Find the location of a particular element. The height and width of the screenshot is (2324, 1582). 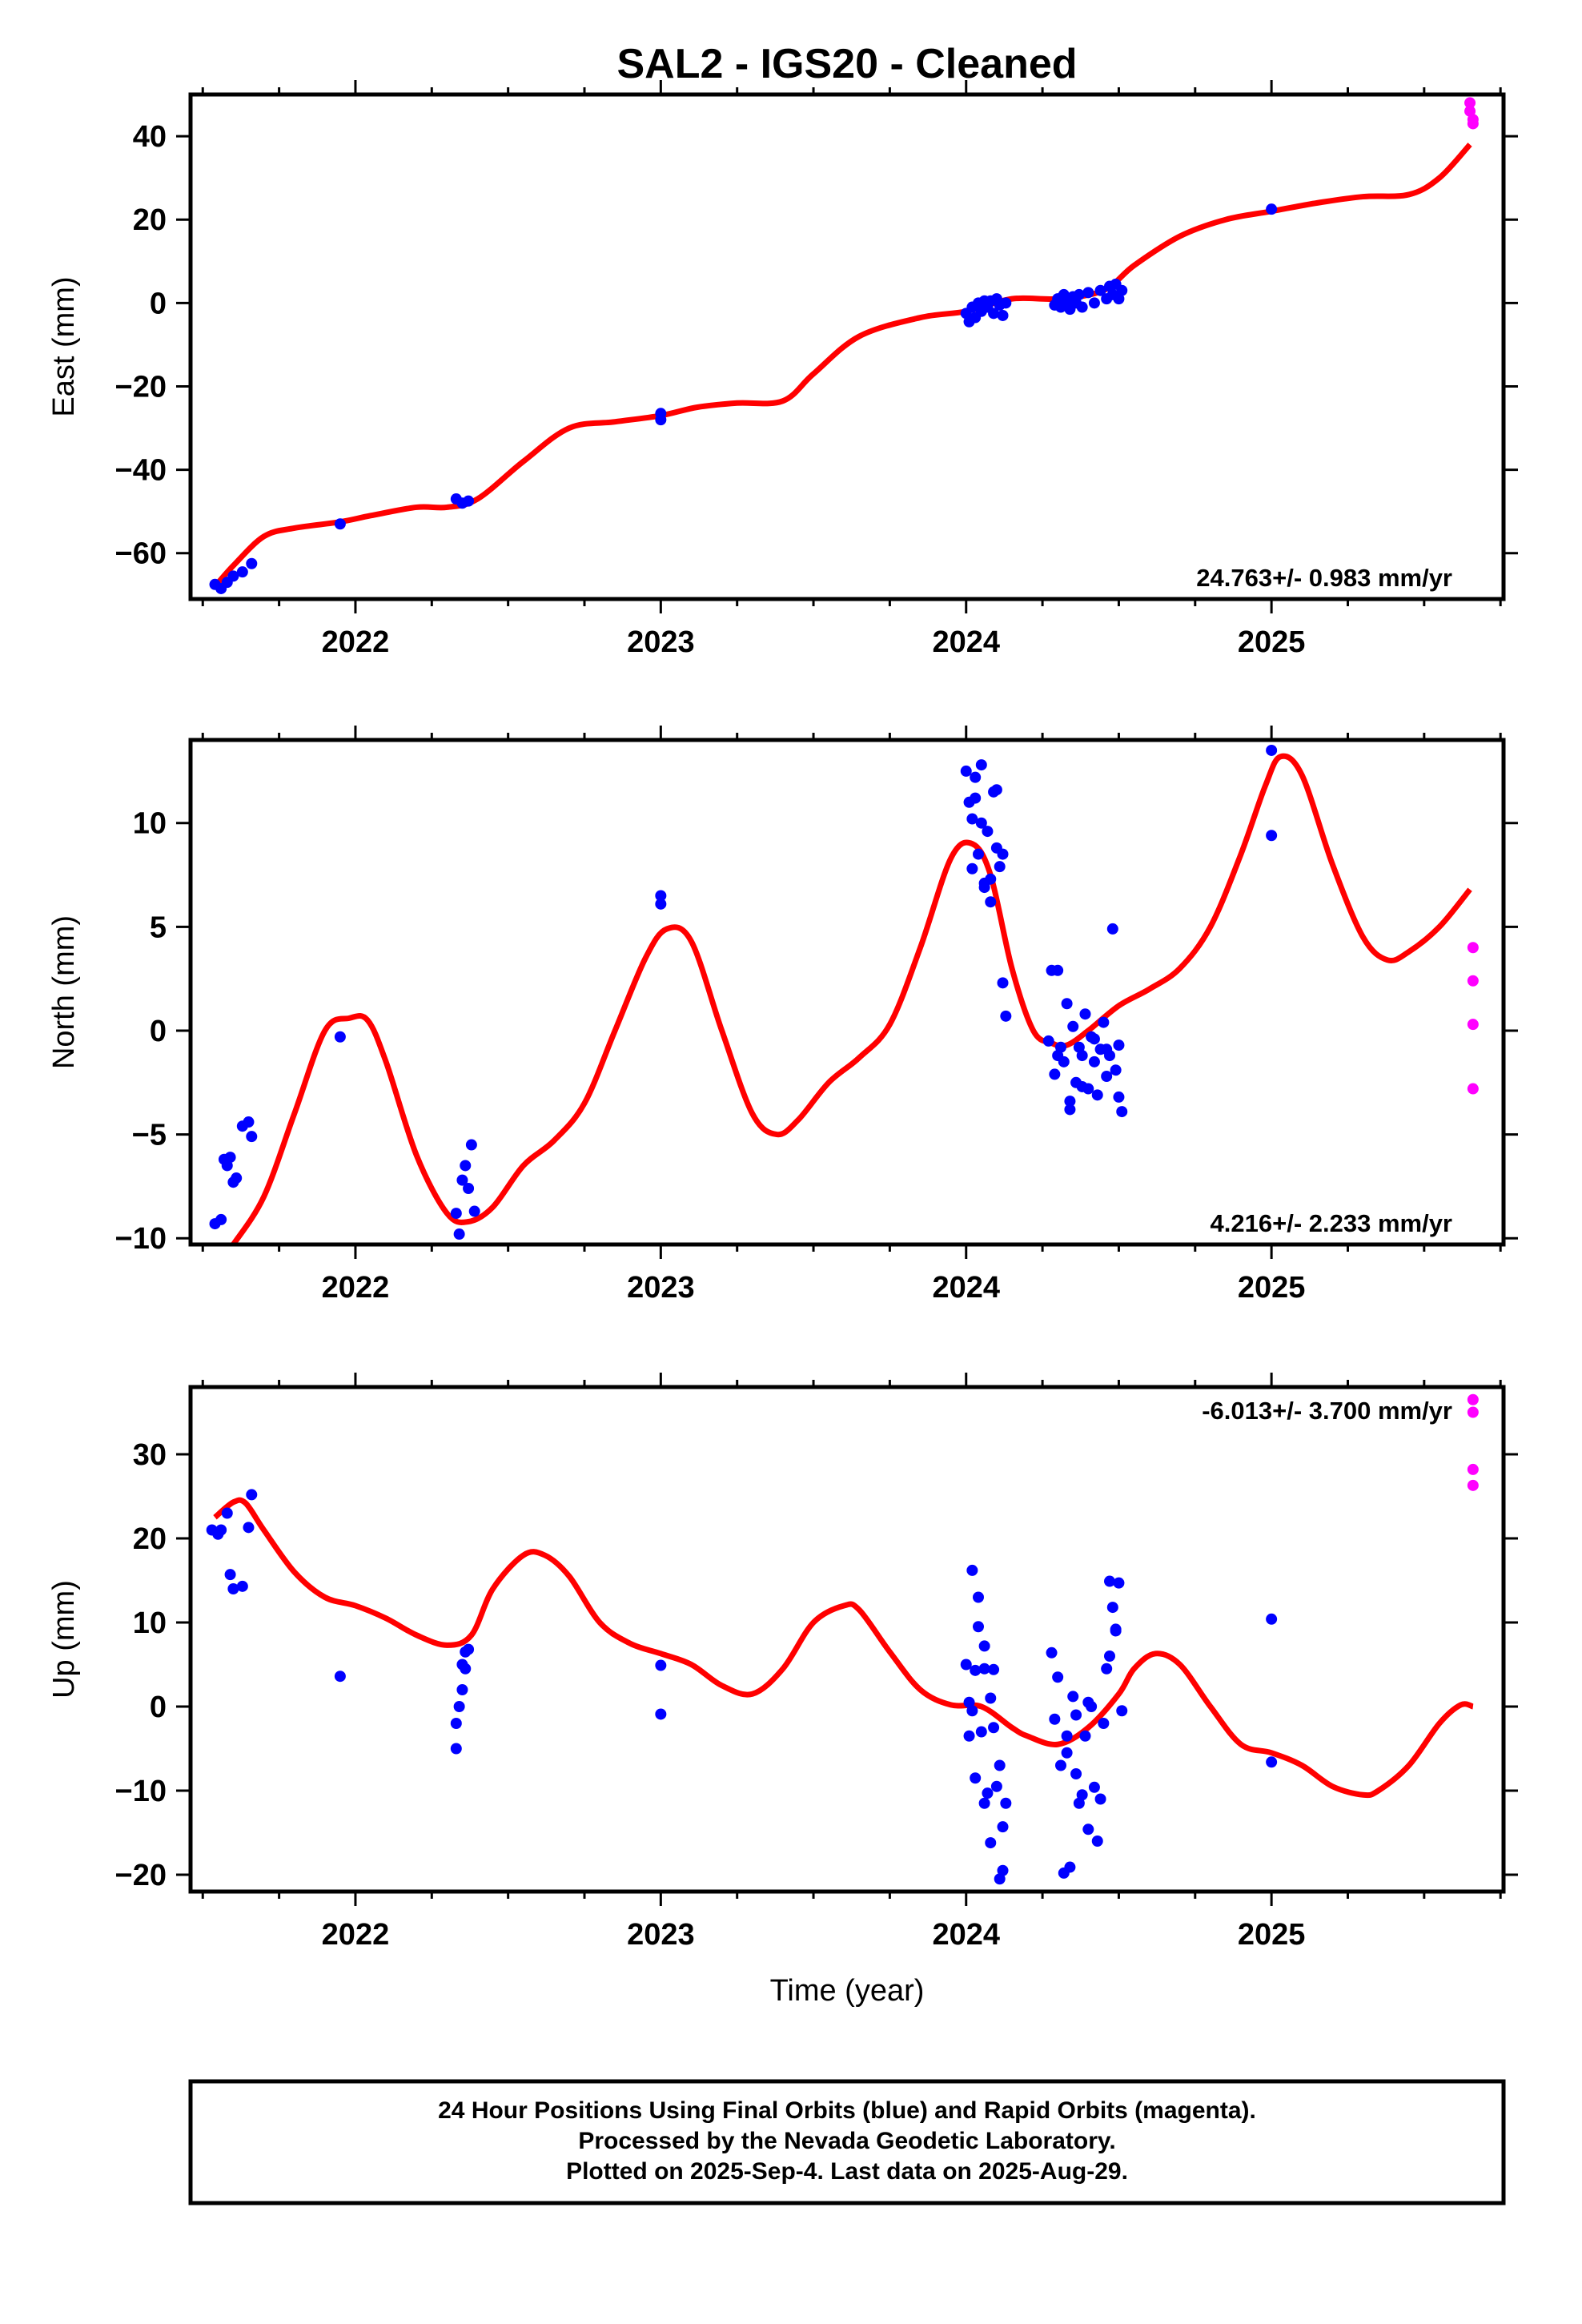

north-x-tick-label: 2023 is located at coordinates (661, 1288).